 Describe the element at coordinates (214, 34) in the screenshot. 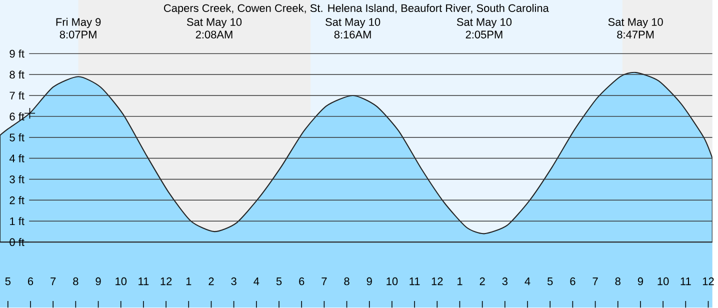

I see `annotation: 2:08AM` at that location.